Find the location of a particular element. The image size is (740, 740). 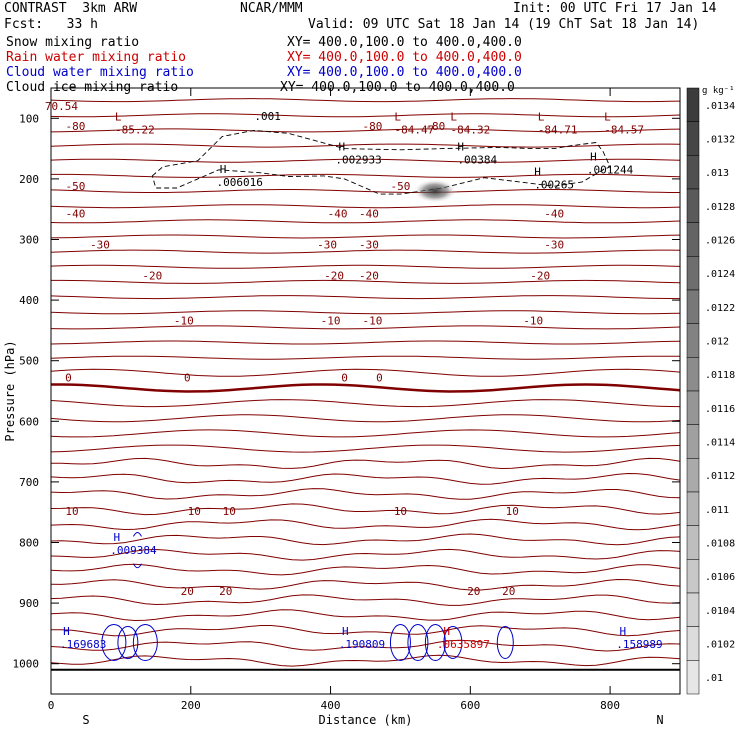

y-tick-label: 200 is located at coordinates (29, 179).